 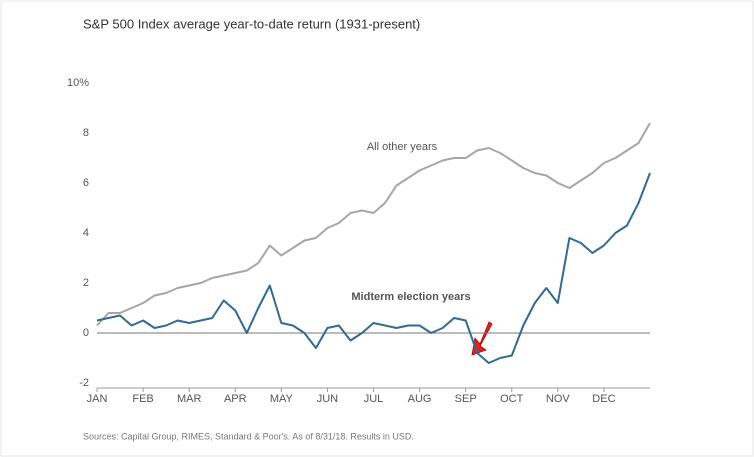 I want to click on x-tick-label: MAR, so click(x=189, y=399).